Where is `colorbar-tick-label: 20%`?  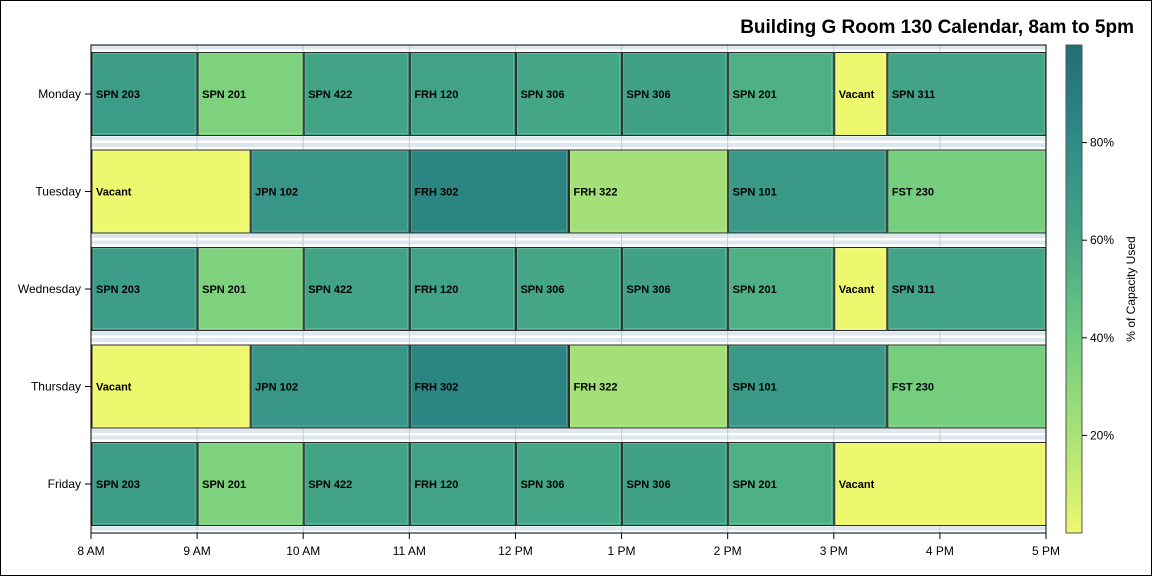 colorbar-tick-label: 20% is located at coordinates (1102, 435).